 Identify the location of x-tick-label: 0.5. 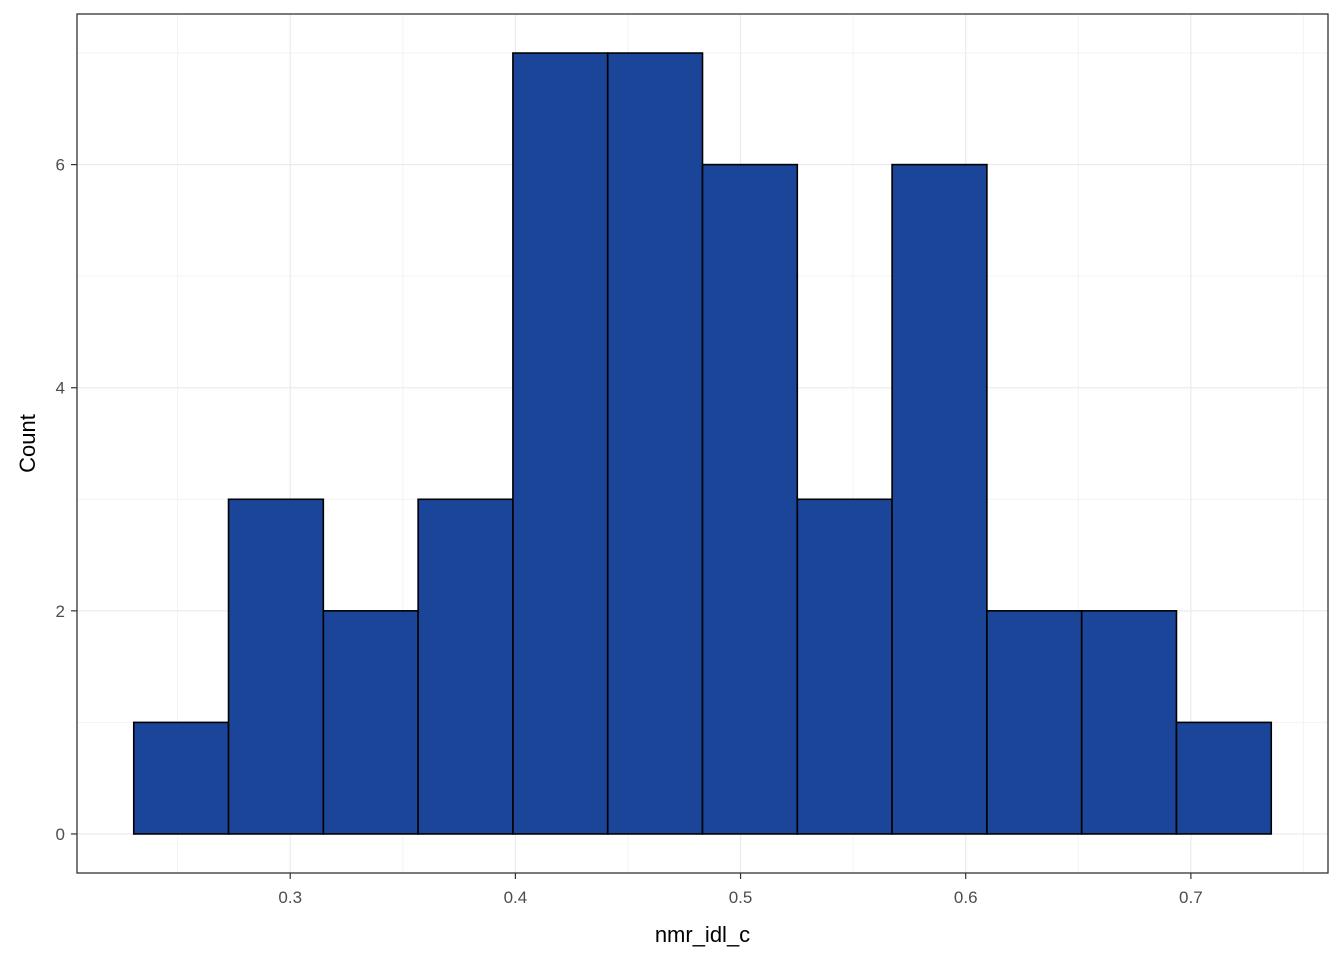
(741, 897).